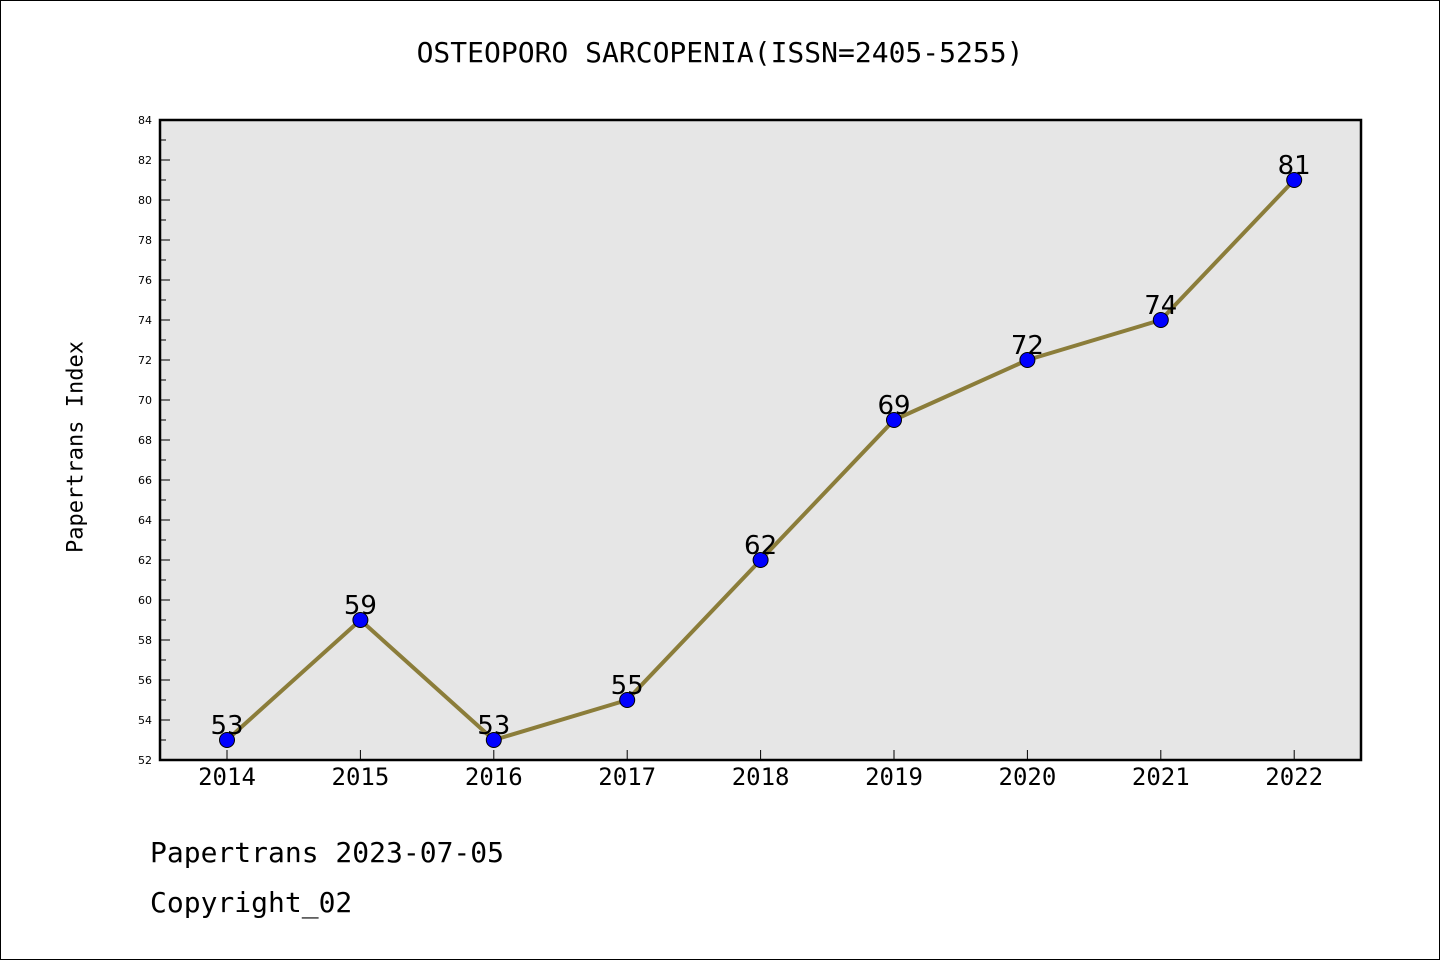 The height and width of the screenshot is (960, 1440). I want to click on y-tick-label: 60, so click(145, 600).